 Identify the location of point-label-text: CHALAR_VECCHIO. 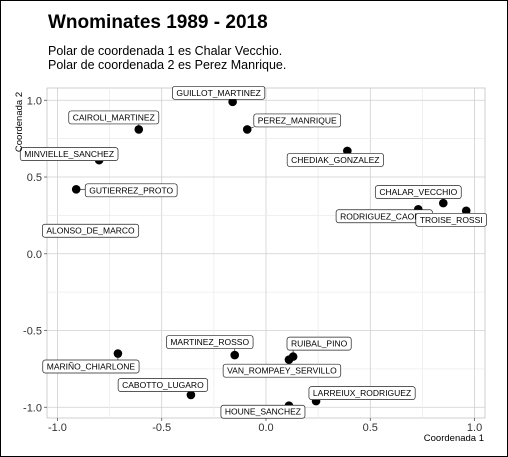
(418, 192).